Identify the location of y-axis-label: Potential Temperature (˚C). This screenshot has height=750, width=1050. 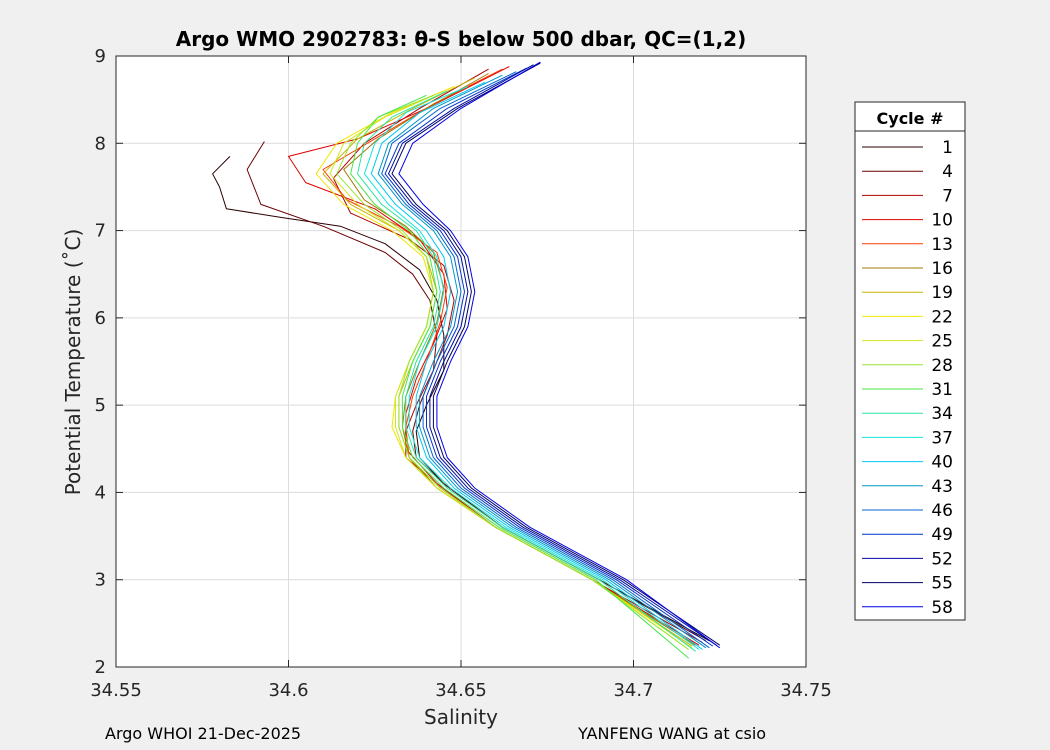
(73, 362).